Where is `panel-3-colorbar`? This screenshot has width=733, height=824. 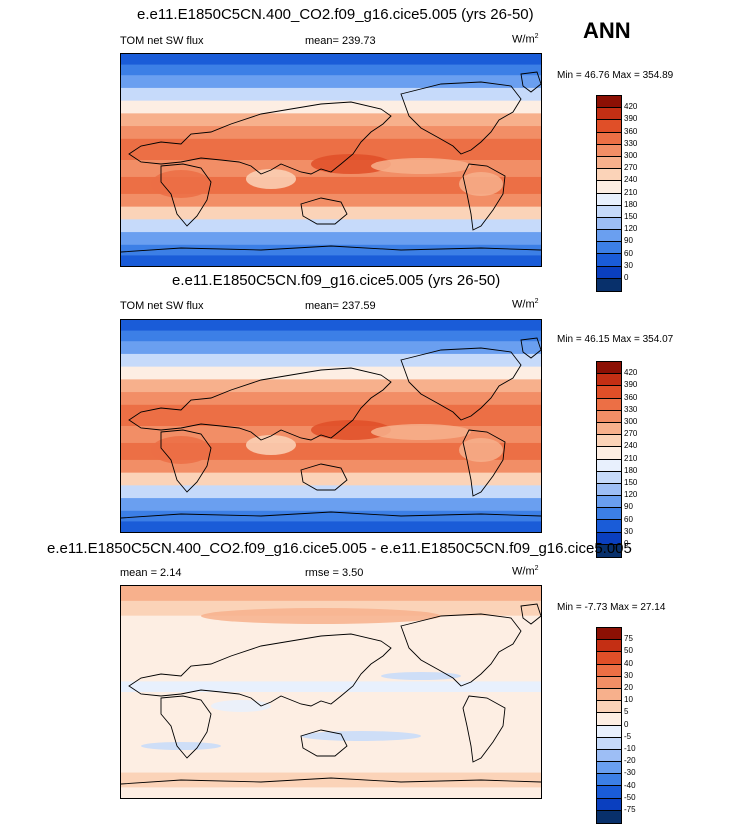
panel-3-colorbar is located at coordinates (609, 725).